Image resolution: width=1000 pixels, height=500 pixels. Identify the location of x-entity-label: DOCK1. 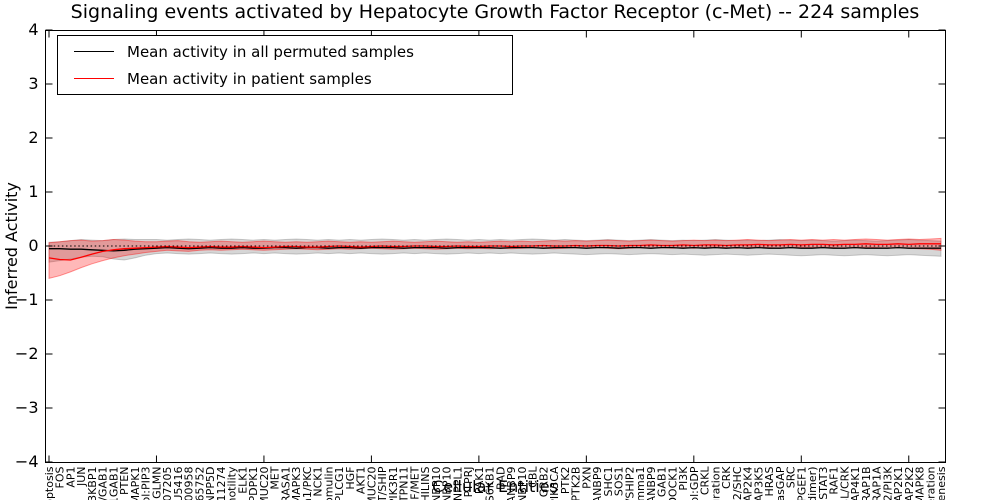
(672, 483).